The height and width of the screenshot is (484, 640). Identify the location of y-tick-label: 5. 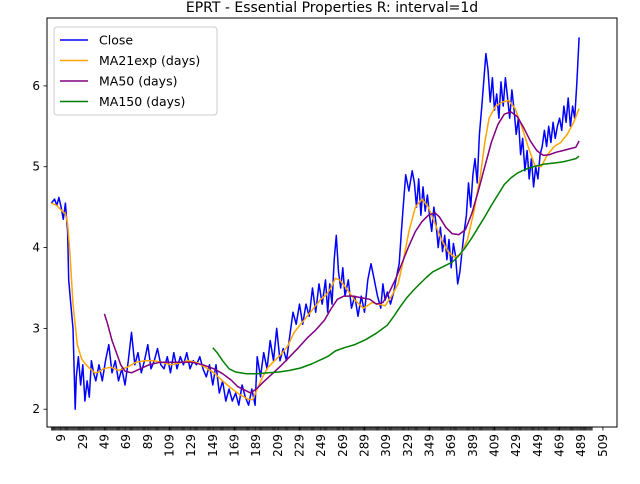
(36, 167).